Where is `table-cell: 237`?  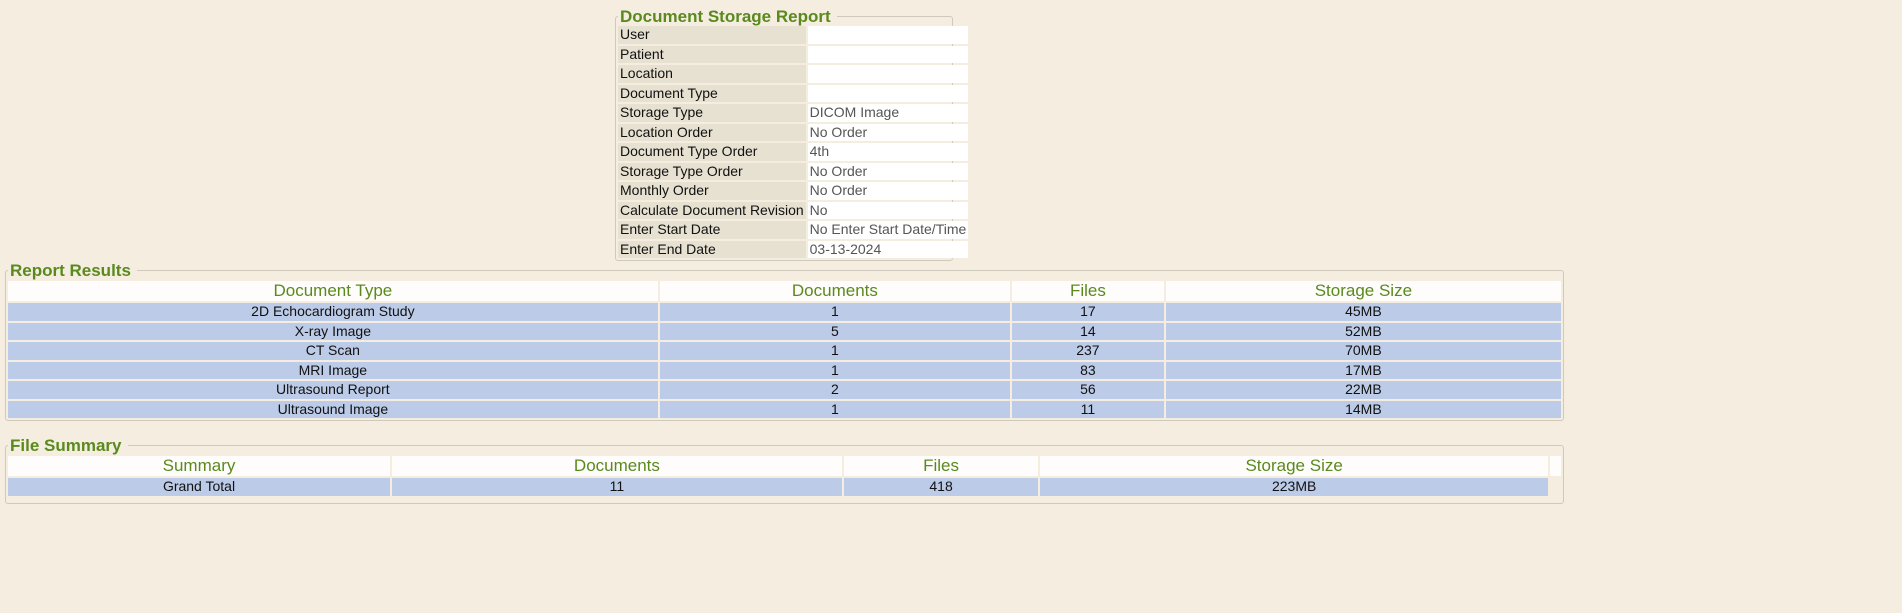 table-cell: 237 is located at coordinates (1088, 351).